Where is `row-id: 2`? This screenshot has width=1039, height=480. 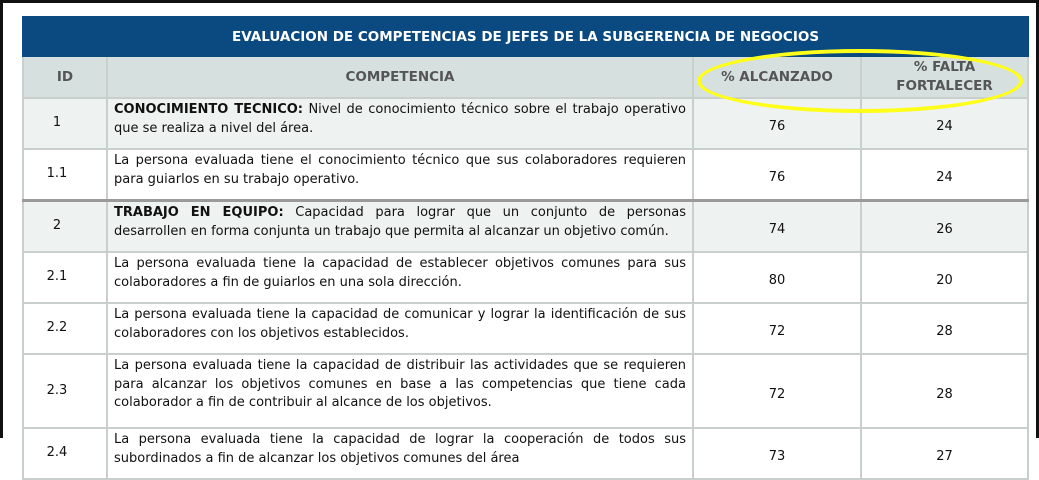
row-id: 2 is located at coordinates (65, 226).